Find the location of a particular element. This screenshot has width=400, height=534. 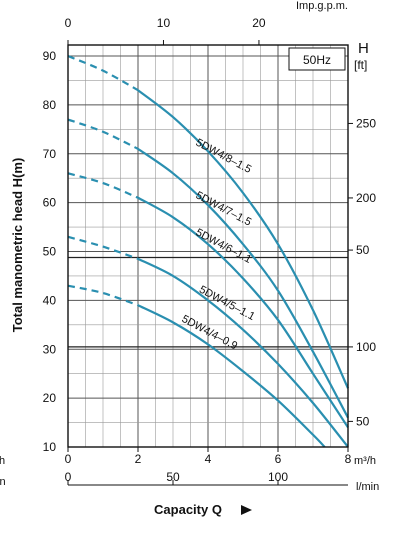

top-tick-label: 10 is located at coordinates (164, 23).